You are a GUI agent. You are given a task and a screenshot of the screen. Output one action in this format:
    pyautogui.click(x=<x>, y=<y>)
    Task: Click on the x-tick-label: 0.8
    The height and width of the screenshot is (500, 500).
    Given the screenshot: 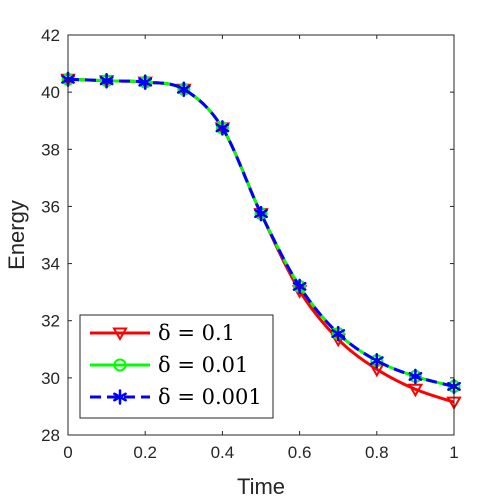 What is the action you would take?
    pyautogui.click(x=377, y=452)
    